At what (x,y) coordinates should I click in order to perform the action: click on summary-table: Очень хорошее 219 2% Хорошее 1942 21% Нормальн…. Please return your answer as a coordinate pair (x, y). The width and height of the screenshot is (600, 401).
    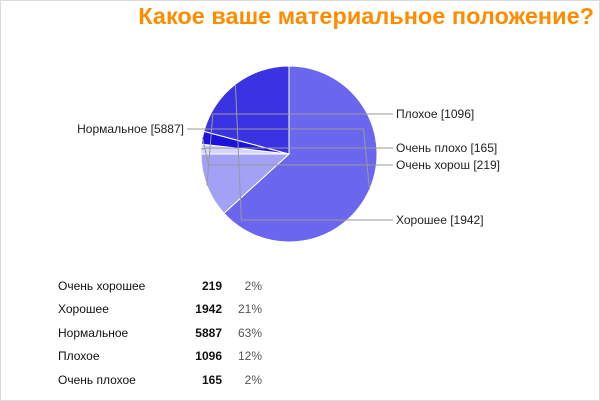
    Looking at the image, I should click on (160, 333).